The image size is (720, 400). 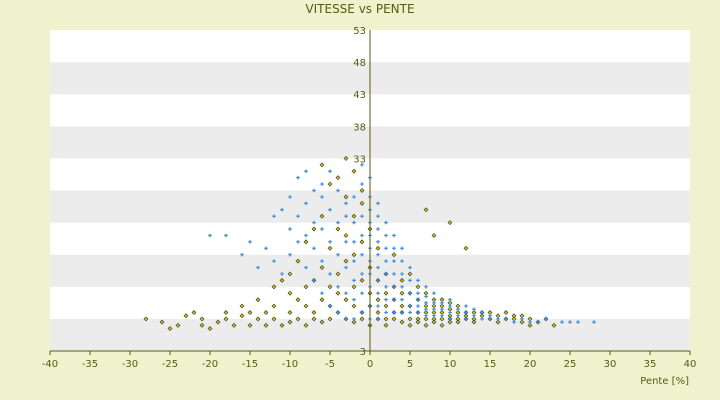 What do you see at coordinates (170, 364) in the screenshot?
I see `x-tick-label: -25` at bounding box center [170, 364].